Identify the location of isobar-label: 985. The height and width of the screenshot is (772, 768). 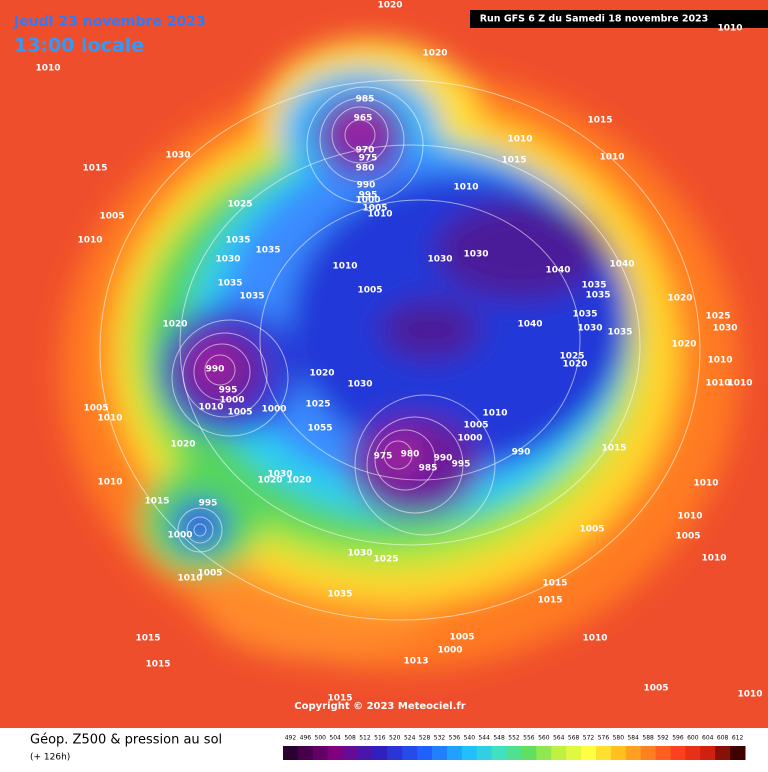
(365, 100).